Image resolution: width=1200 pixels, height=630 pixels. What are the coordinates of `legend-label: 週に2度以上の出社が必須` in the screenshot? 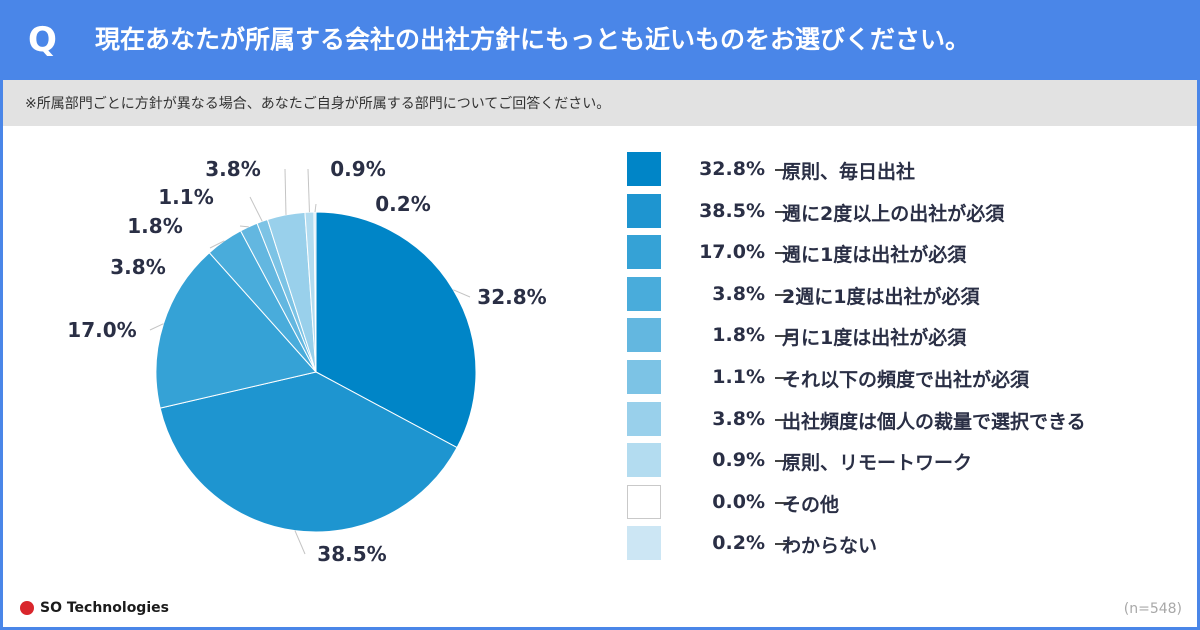 It's located at (893, 213).